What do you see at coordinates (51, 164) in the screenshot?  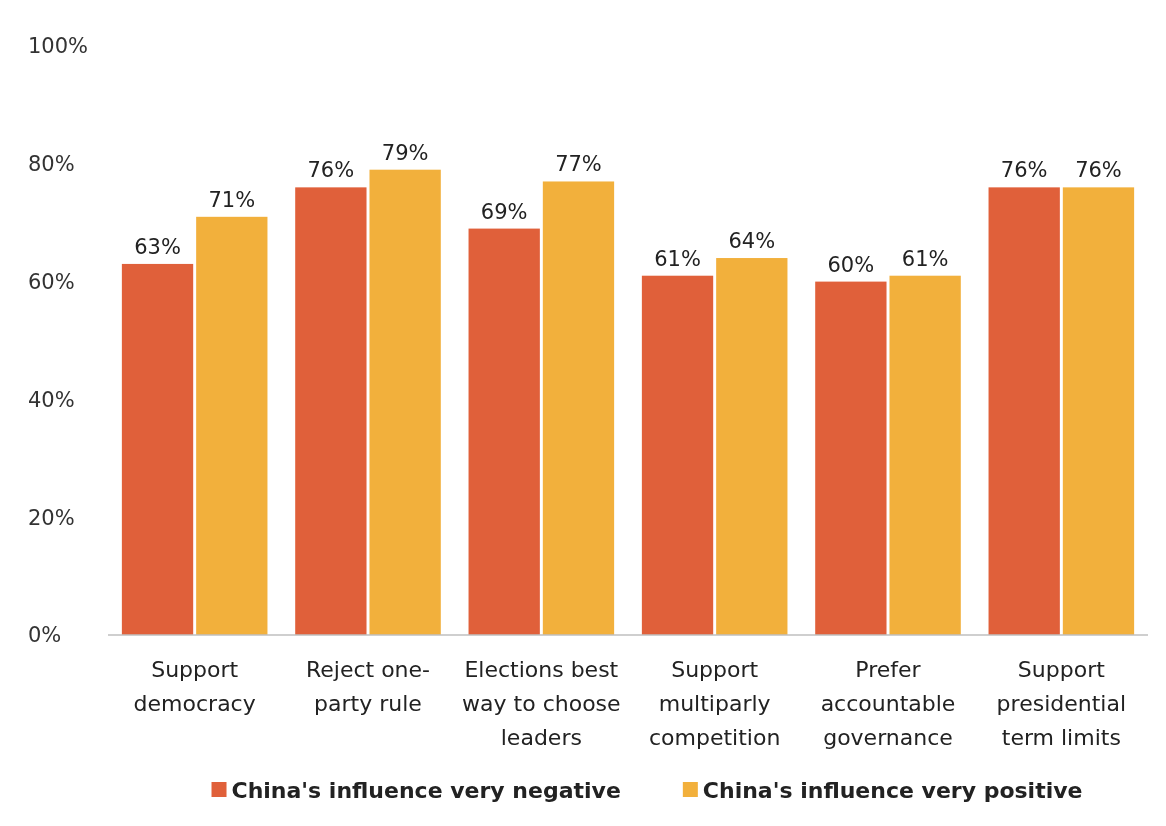 I see `y-tick-label: 80%` at bounding box center [51, 164].